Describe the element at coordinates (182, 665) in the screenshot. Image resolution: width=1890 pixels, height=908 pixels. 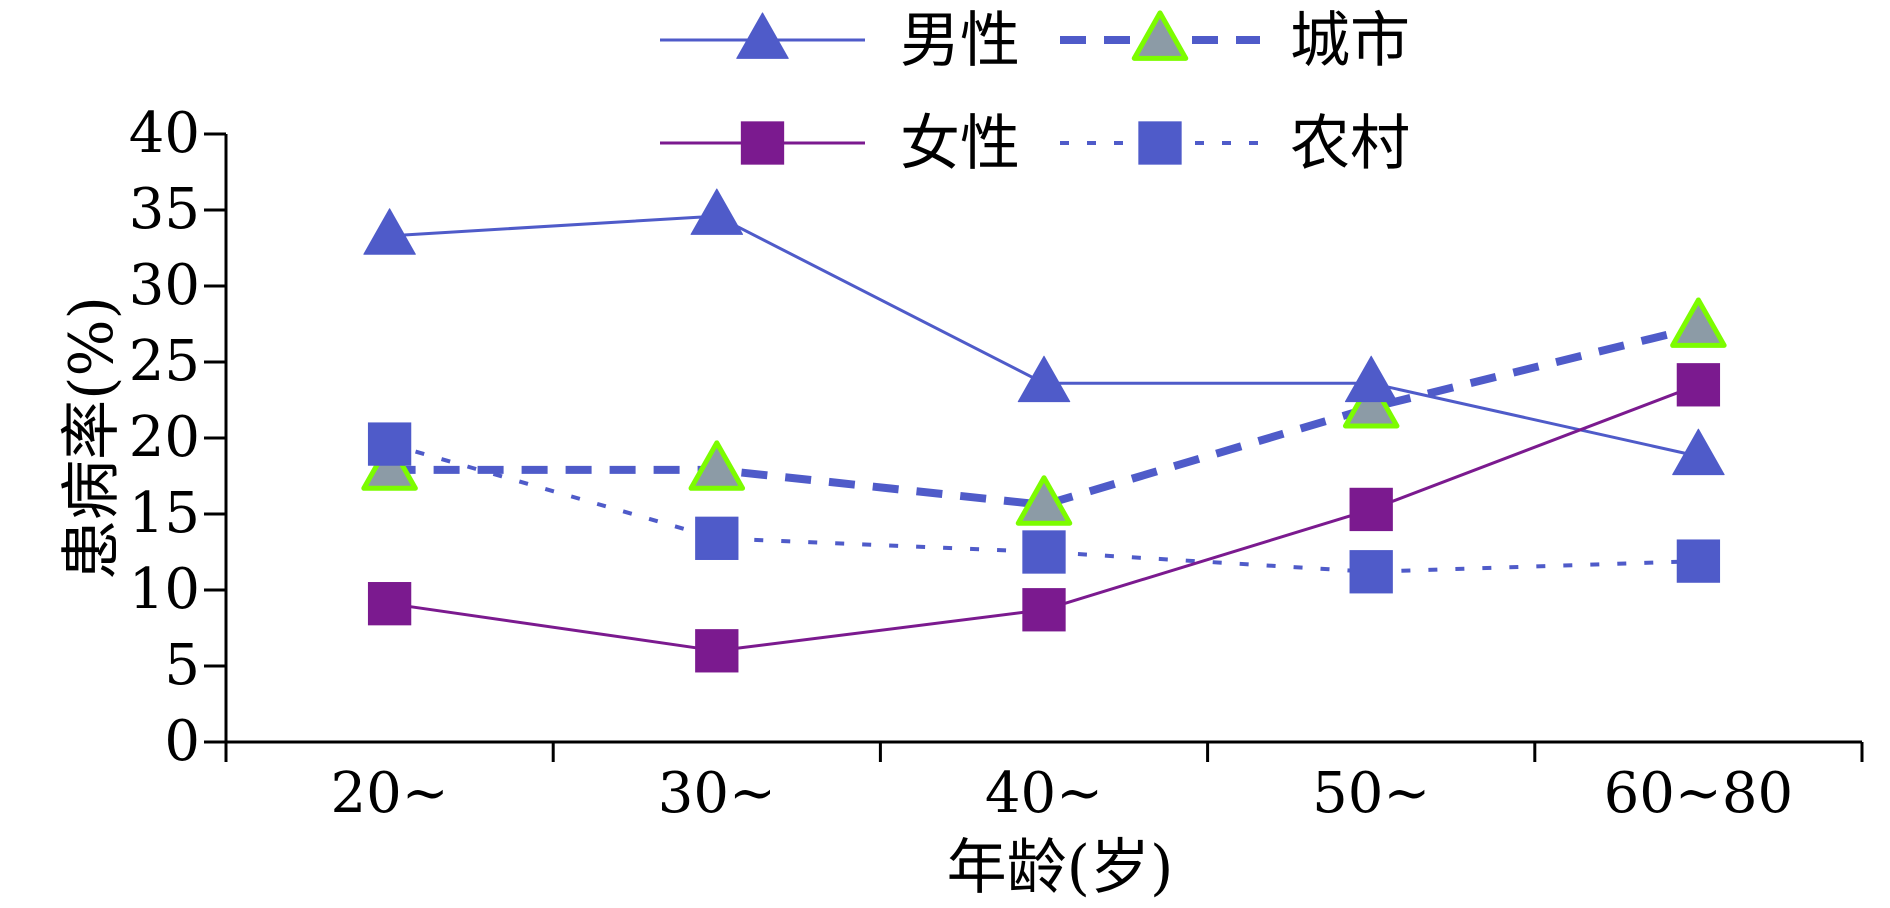
I see `y-tick-label: 5` at that location.